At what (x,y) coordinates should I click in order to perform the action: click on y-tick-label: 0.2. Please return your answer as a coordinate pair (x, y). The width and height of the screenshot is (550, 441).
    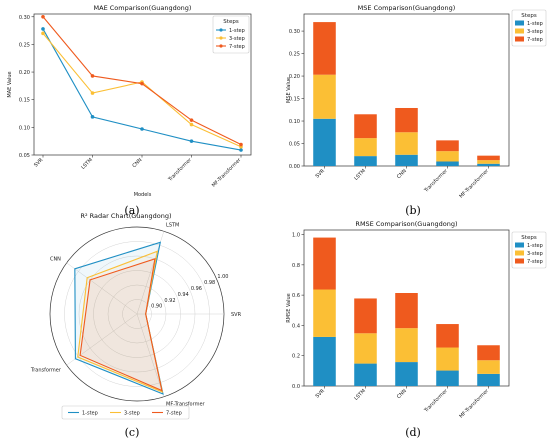
    Looking at the image, I should click on (296, 357).